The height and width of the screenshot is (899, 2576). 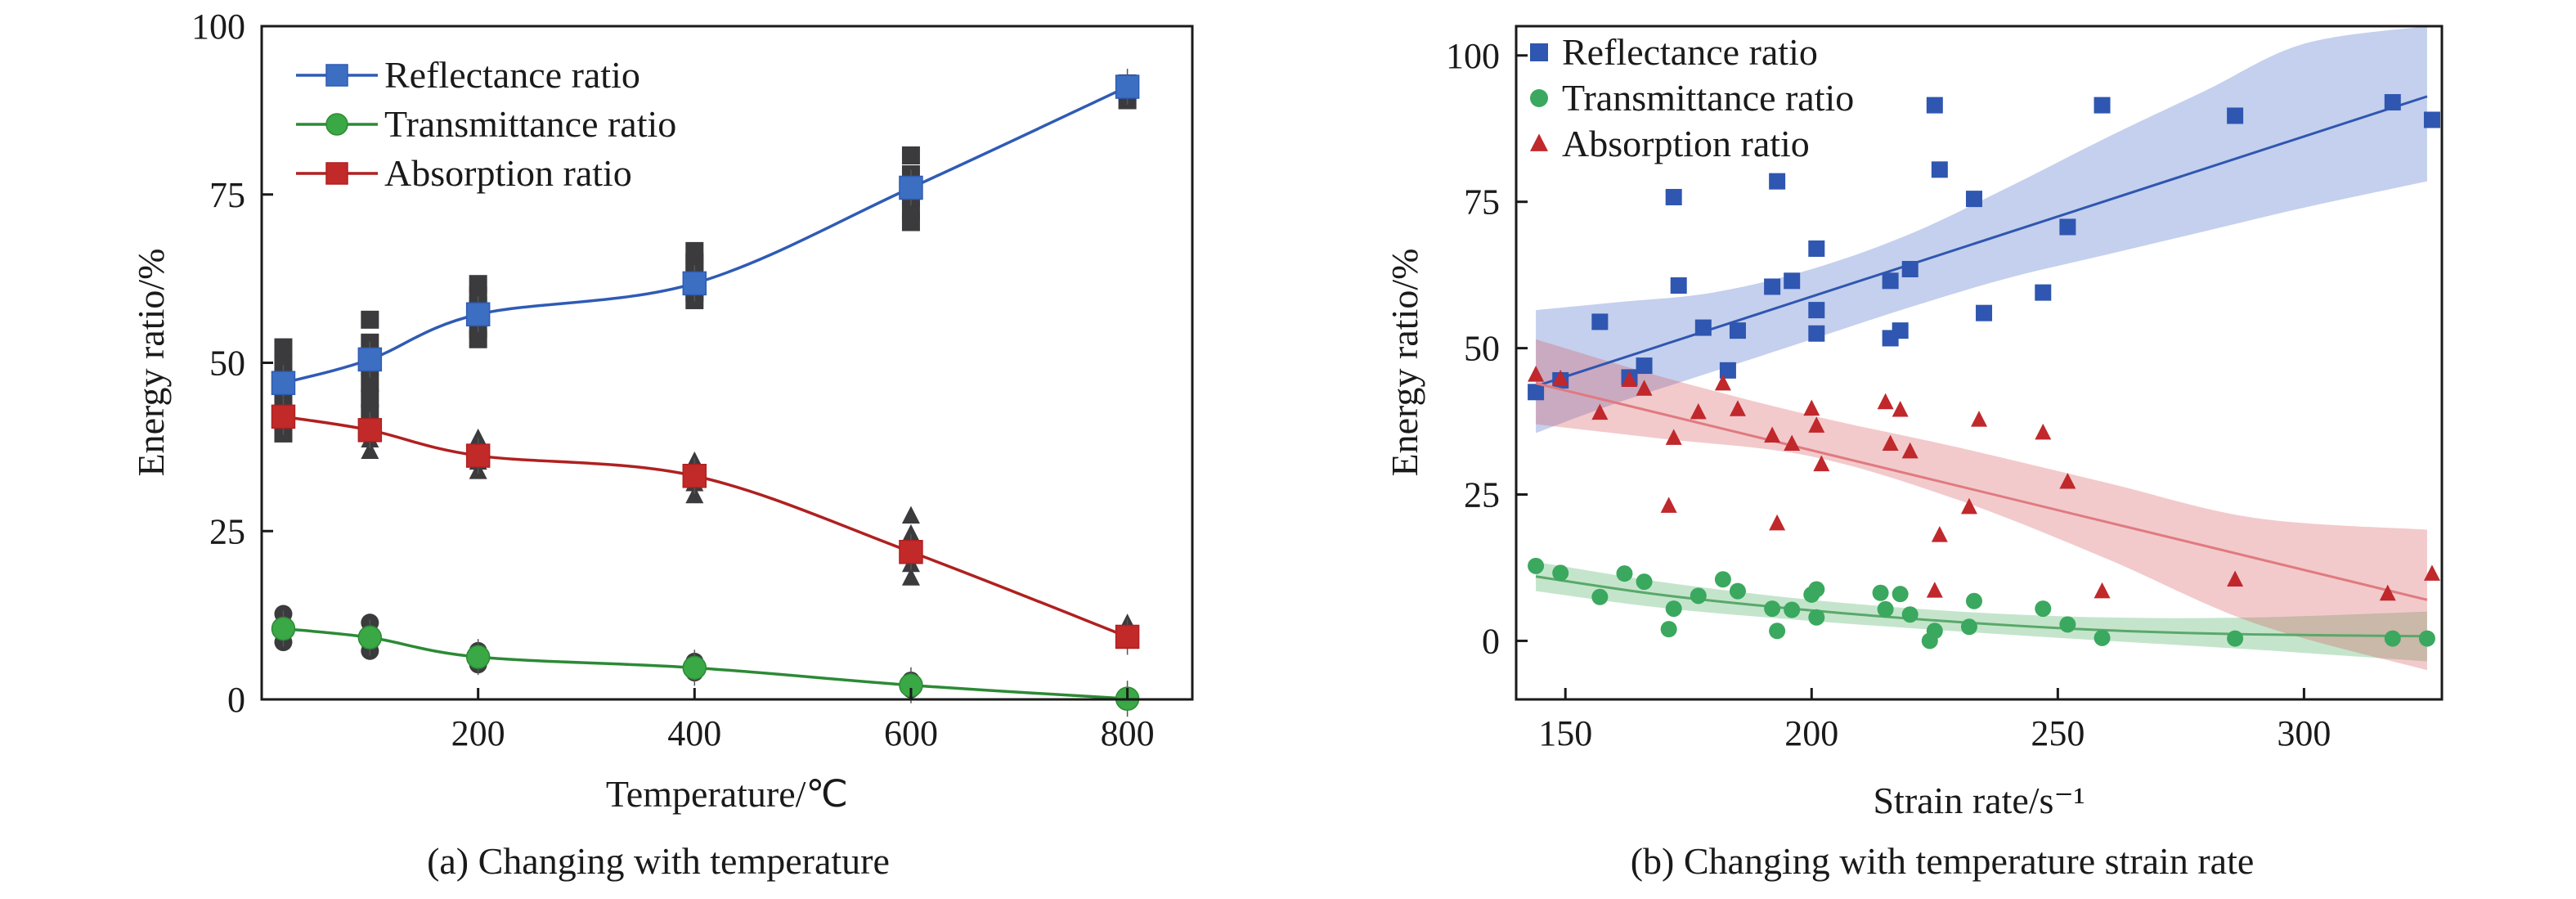 I want to click on panel-a-y-tick-label: 50, so click(x=227, y=364).